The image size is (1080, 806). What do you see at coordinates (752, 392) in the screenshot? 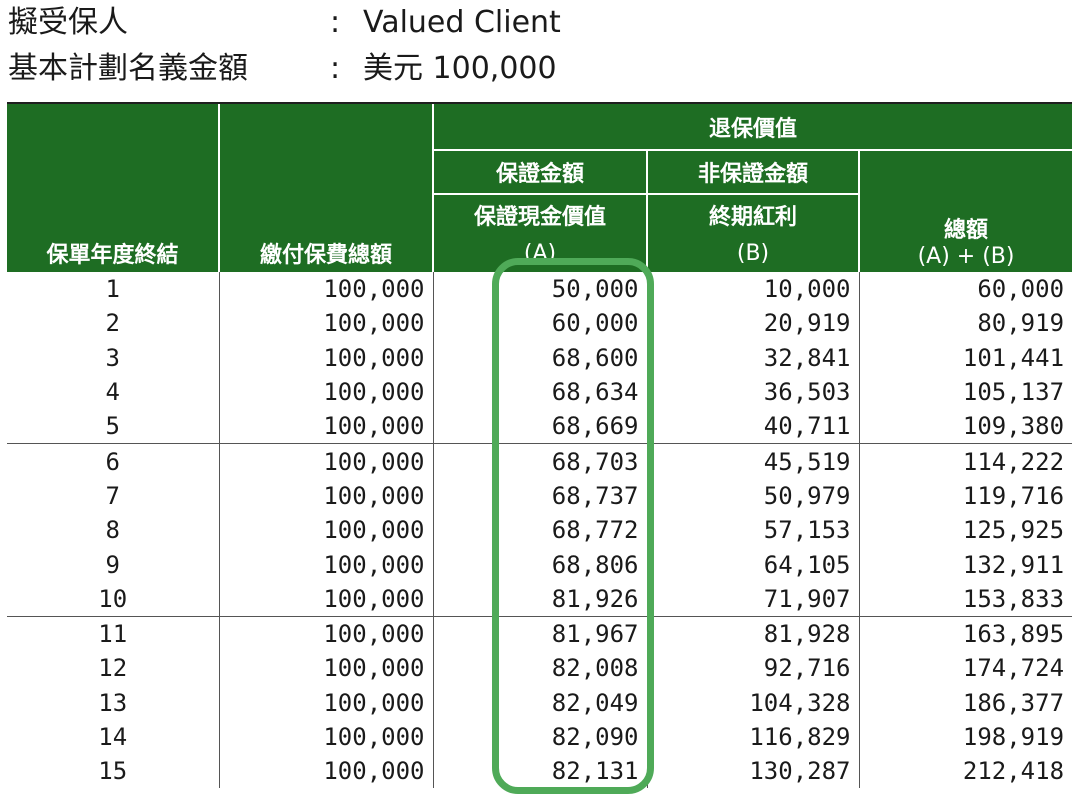
I see `terminal-bonus-cell: 36,503` at bounding box center [752, 392].